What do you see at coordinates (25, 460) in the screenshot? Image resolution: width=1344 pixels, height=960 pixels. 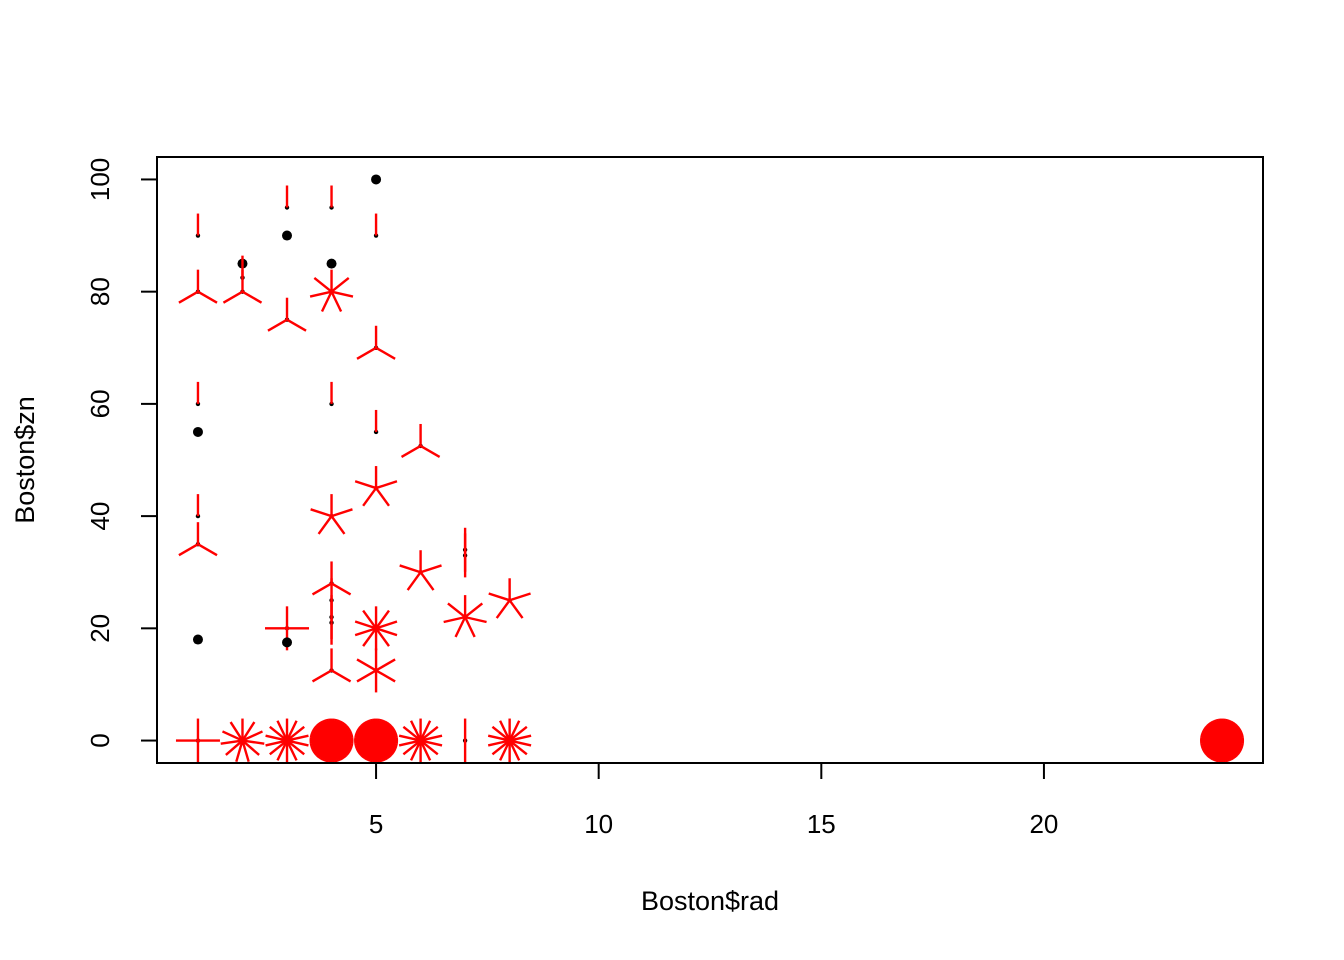 I see `y-axis-label: Boston$zn` at bounding box center [25, 460].